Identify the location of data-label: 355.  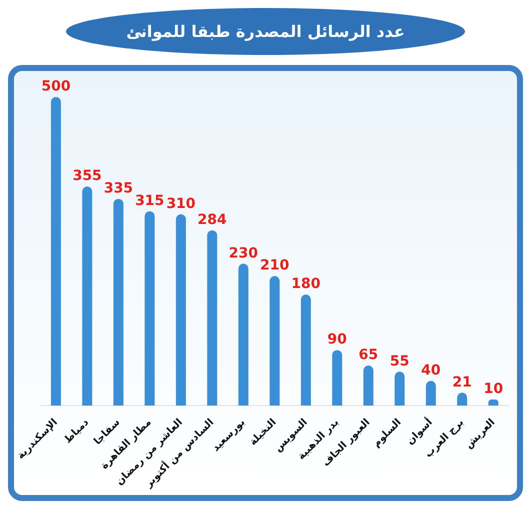
(87, 176).